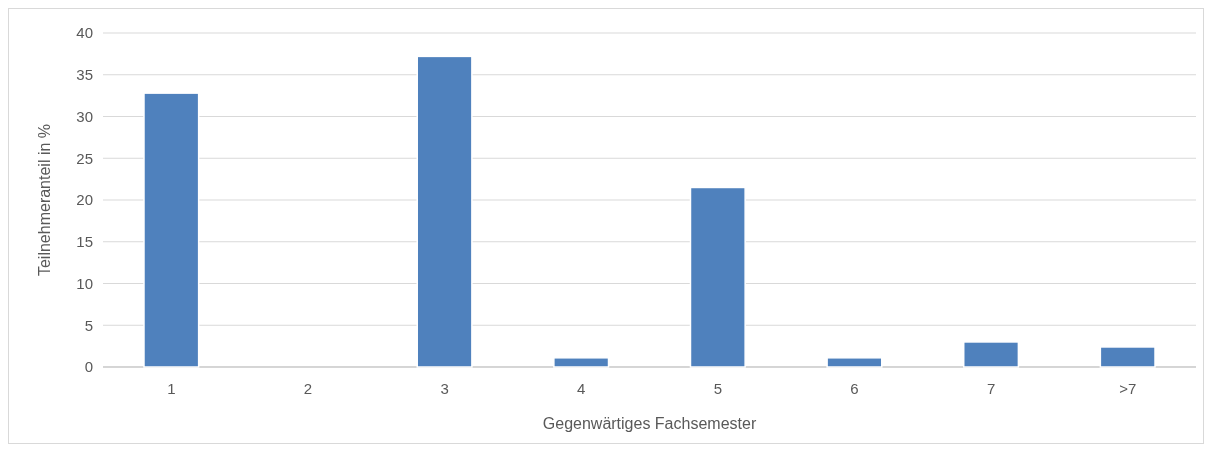 This screenshot has height=452, width=1212. I want to click on y-tick-label: 5, so click(88, 325).